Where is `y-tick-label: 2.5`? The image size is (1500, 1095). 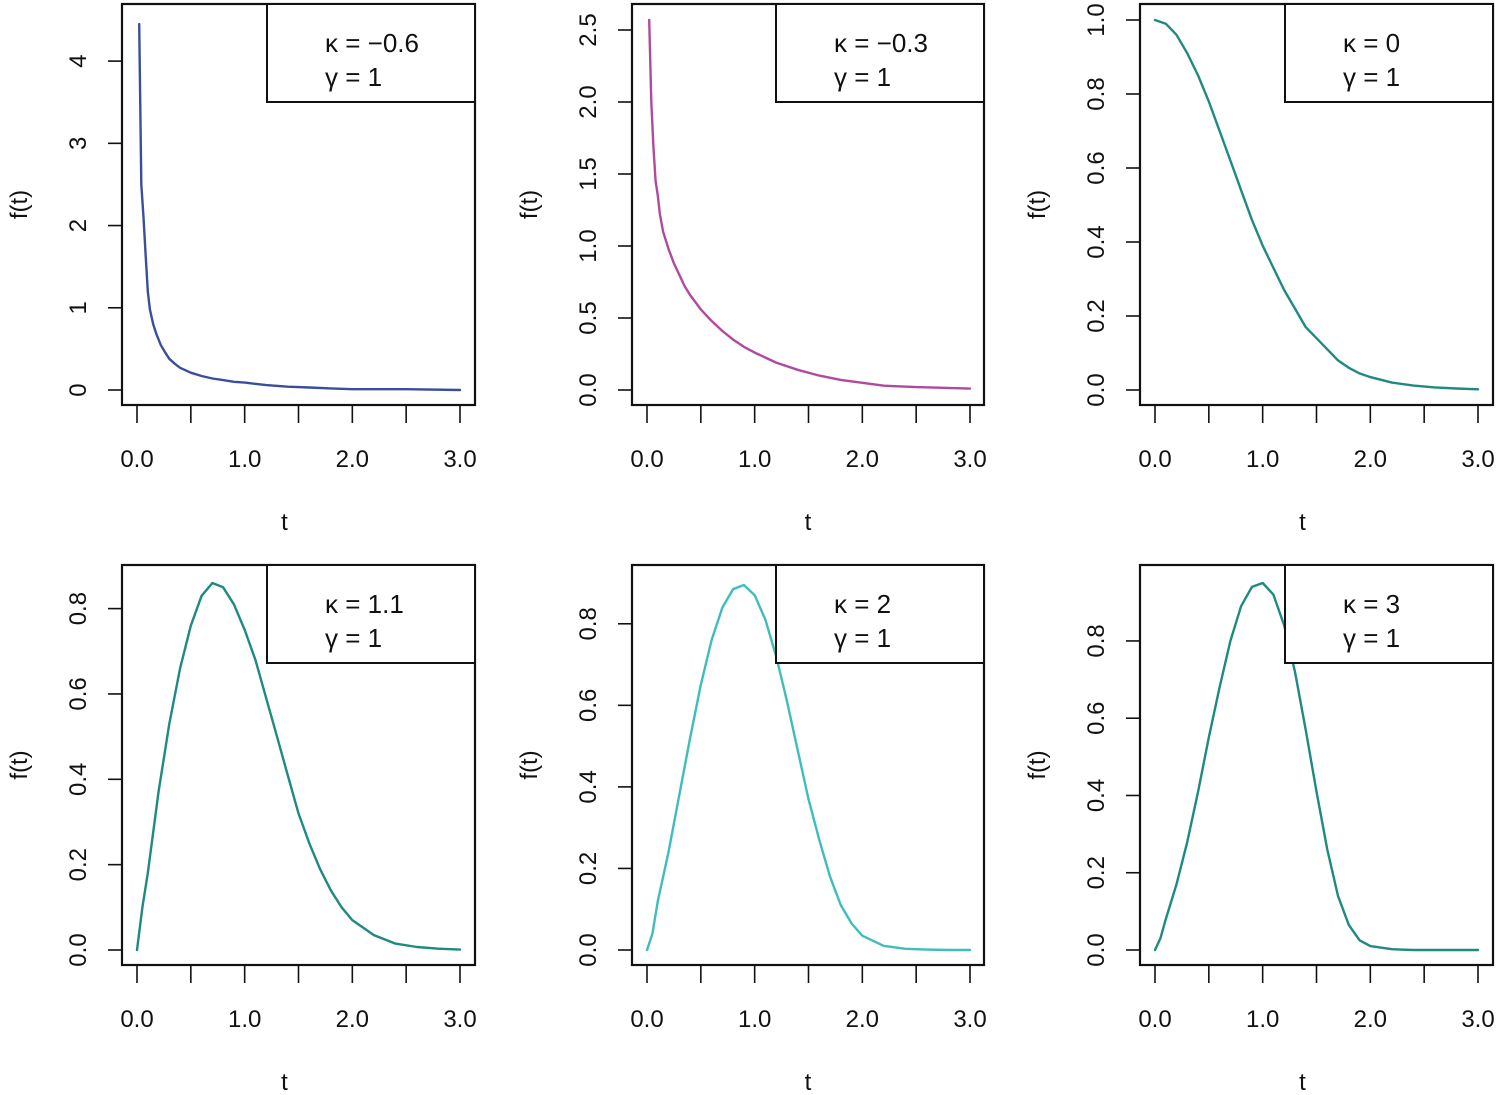
y-tick-label: 2.5 is located at coordinates (588, 29).